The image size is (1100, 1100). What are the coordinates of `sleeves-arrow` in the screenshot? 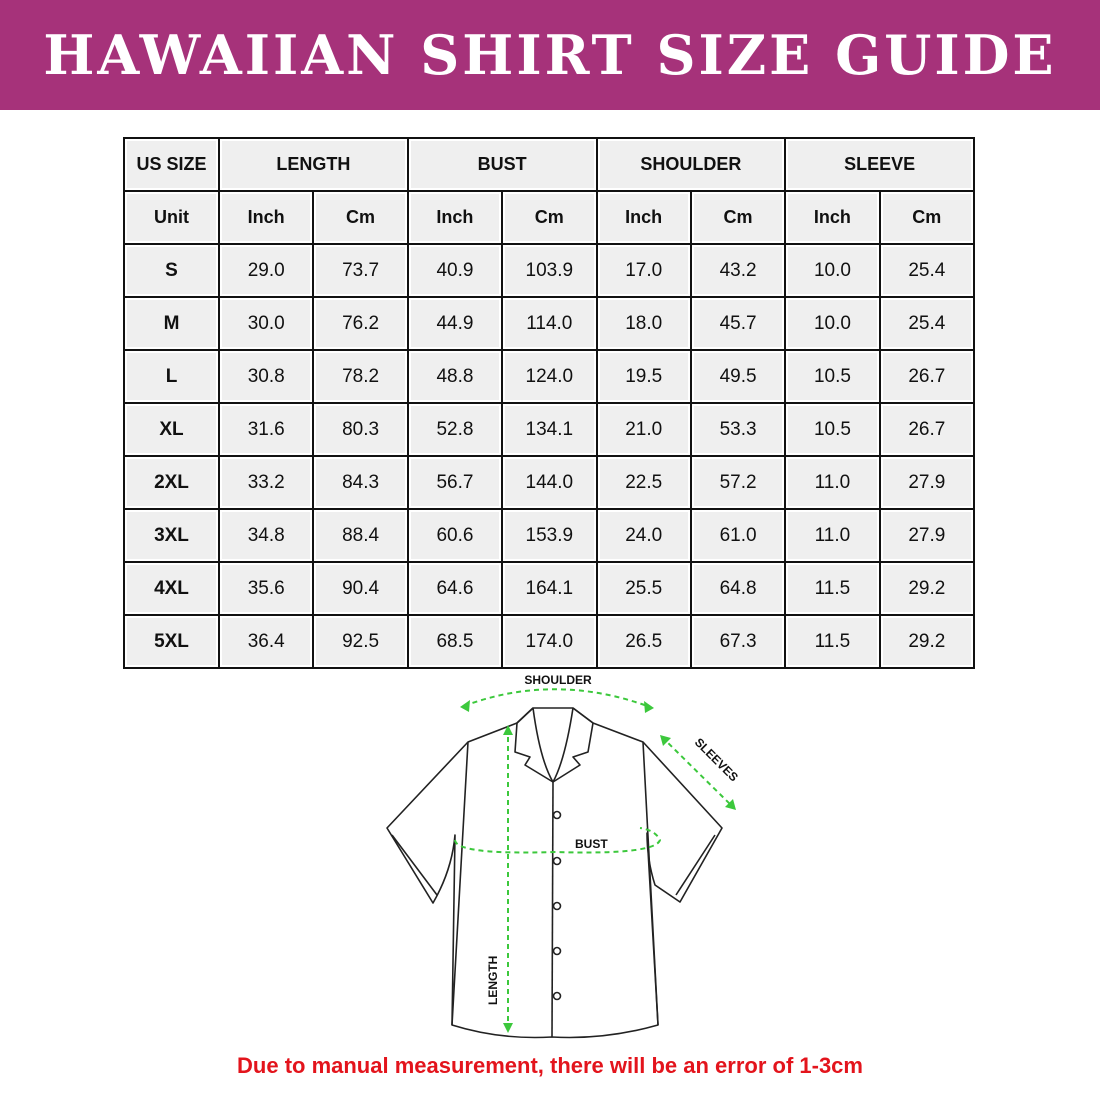 It's located at (698, 772).